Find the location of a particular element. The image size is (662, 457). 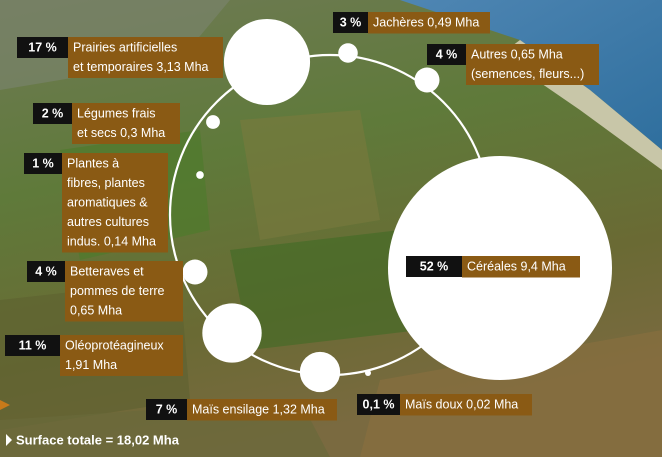

category-label: Prairies artificielles is located at coordinates (125, 47).